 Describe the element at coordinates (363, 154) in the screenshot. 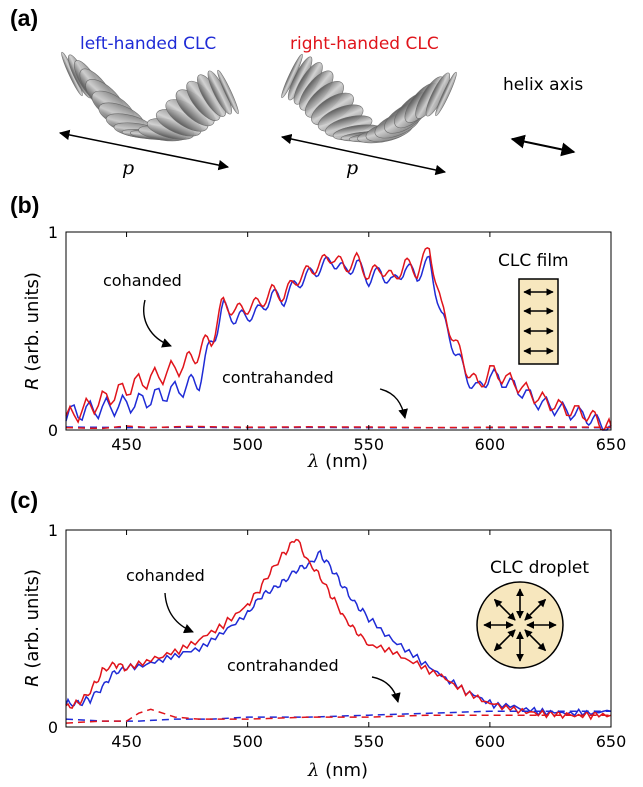

I see `pitch-arrow-right` at that location.